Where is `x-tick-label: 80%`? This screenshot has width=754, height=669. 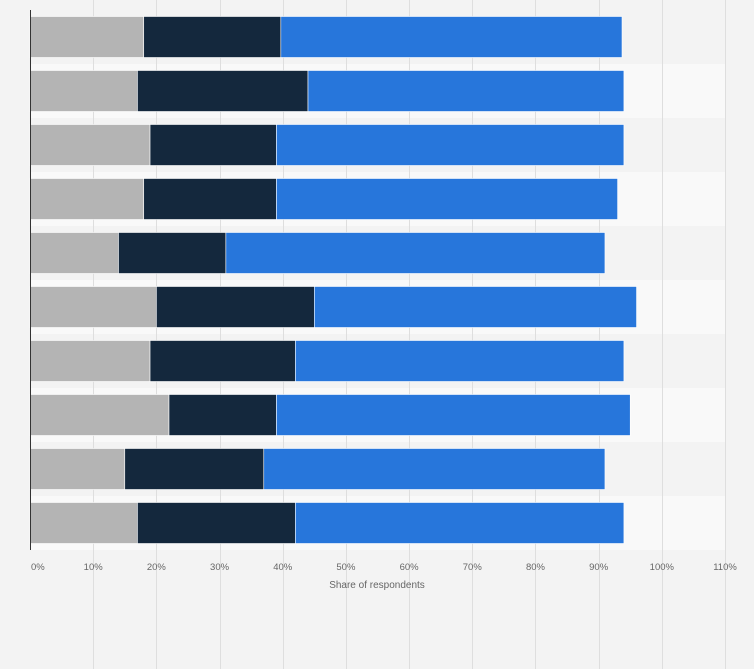
x-tick-label: 80% is located at coordinates (536, 567).